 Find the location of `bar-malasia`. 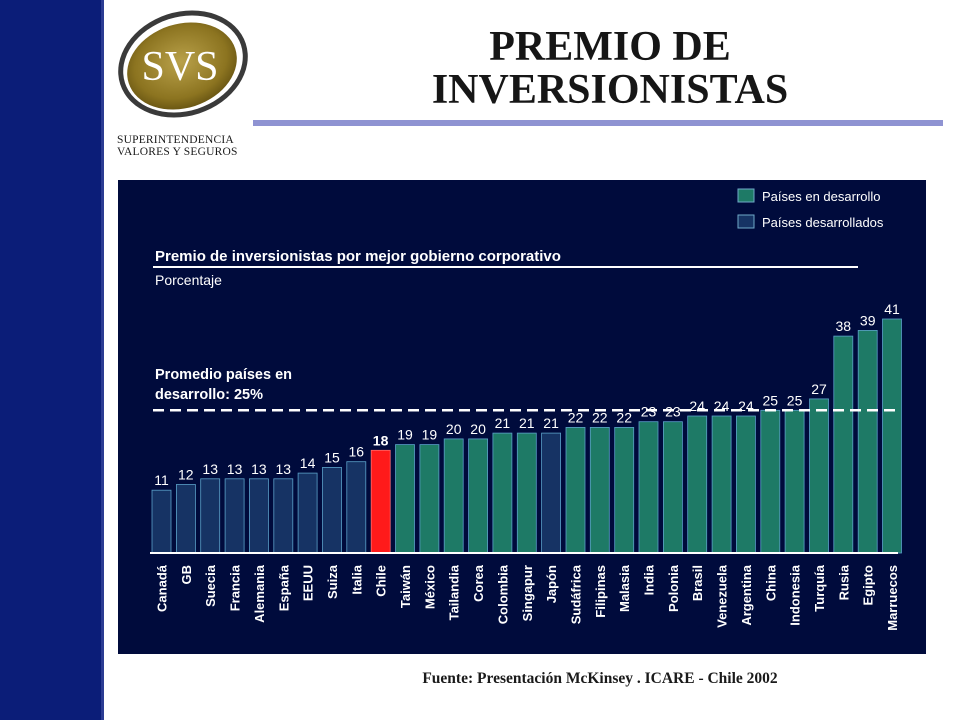

bar-malasia is located at coordinates (624, 490).